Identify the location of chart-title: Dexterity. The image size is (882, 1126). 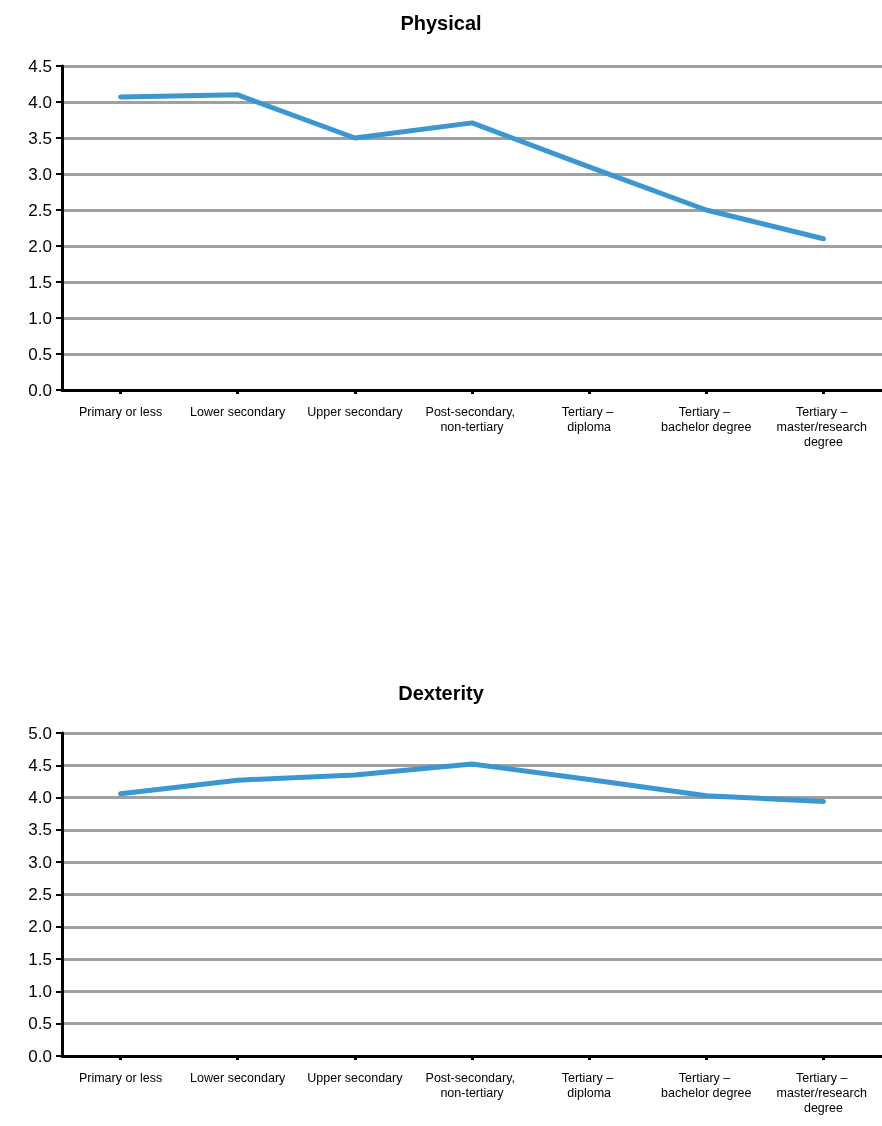
(441, 693).